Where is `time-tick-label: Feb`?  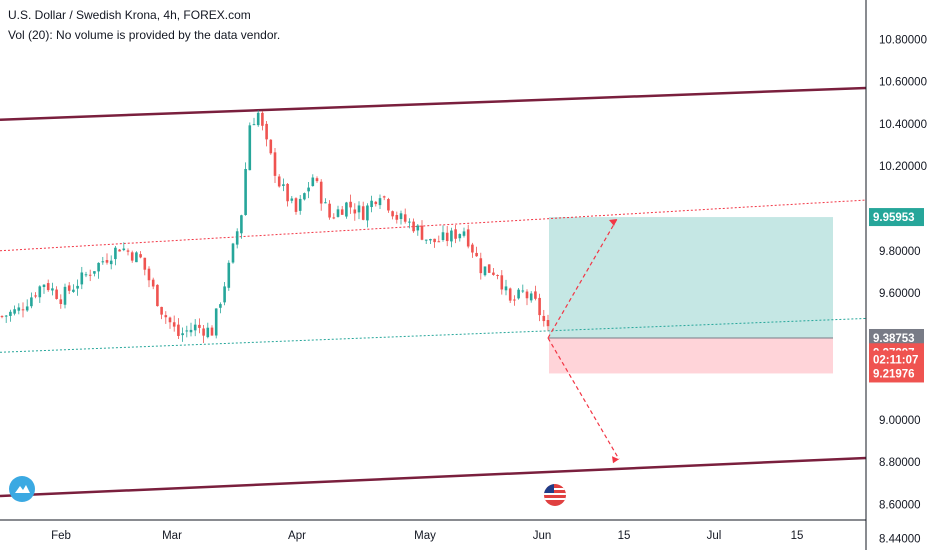 time-tick-label: Feb is located at coordinates (61, 536).